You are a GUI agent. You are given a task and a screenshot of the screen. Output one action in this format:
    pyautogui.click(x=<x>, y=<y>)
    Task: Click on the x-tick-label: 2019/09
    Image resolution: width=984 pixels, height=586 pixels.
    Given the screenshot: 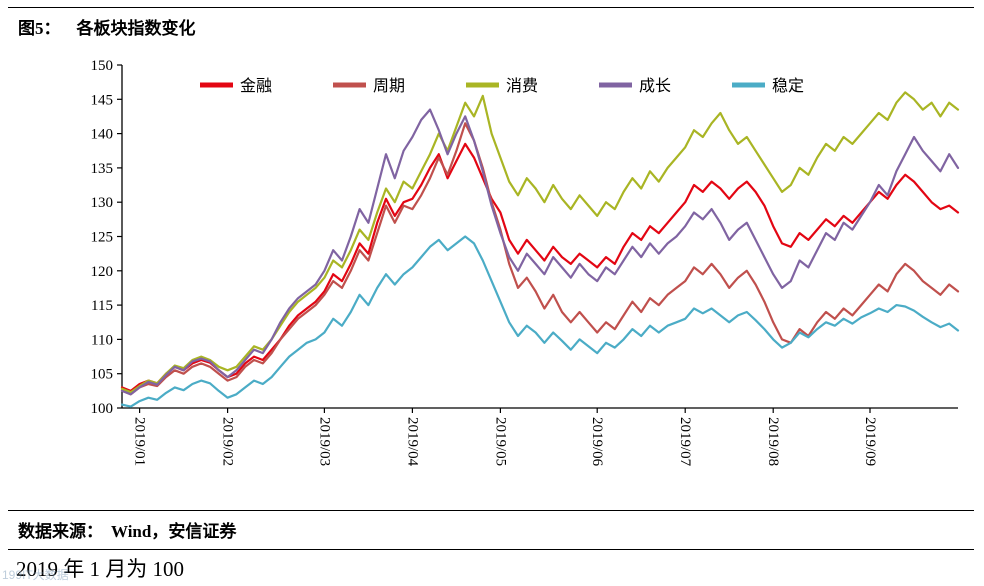 What is the action you would take?
    pyautogui.click(x=870, y=441)
    